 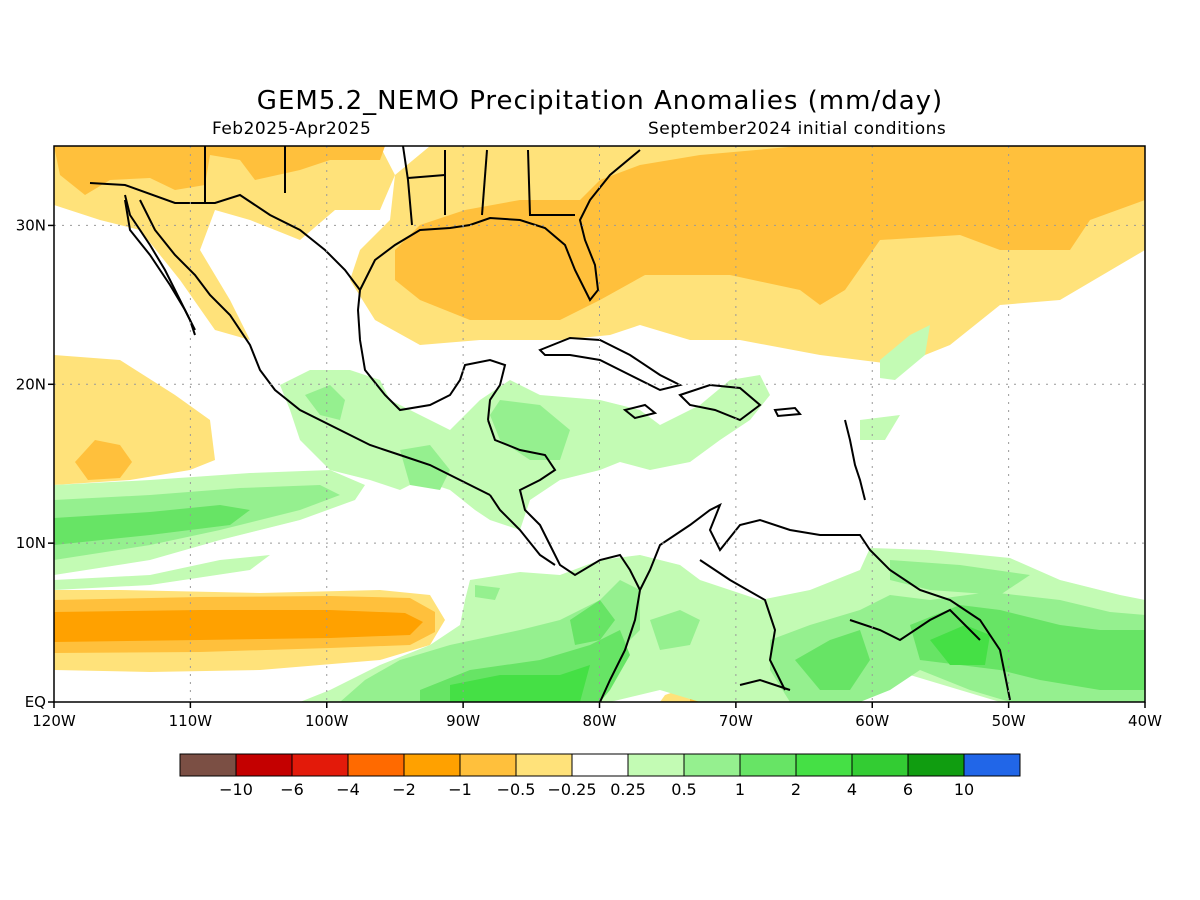 What do you see at coordinates (31, 225) in the screenshot?
I see `y-tick-label: 30N` at bounding box center [31, 225].